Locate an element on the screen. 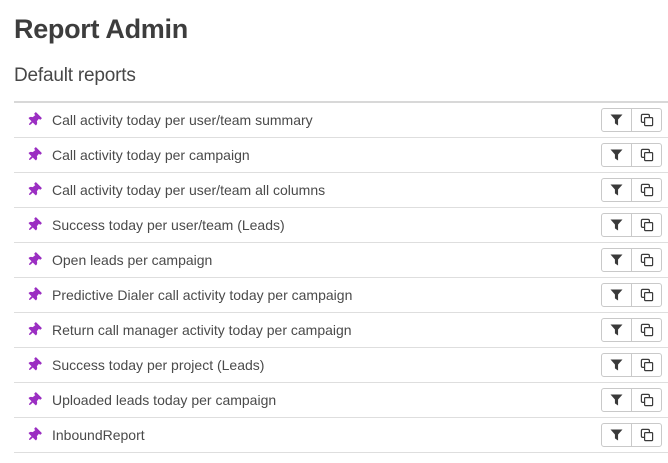 The image size is (668, 463). report-row: Success today per project (Leads) is located at coordinates (341, 365).